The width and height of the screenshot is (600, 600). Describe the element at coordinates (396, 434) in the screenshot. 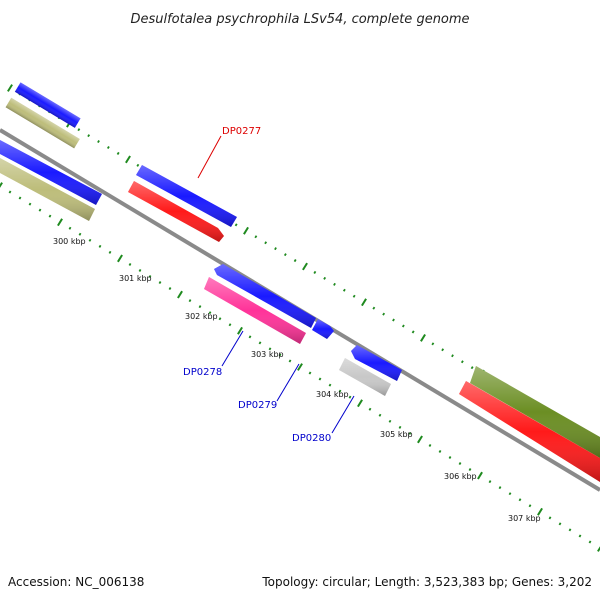

I see `position-label: 305 kbp` at that location.